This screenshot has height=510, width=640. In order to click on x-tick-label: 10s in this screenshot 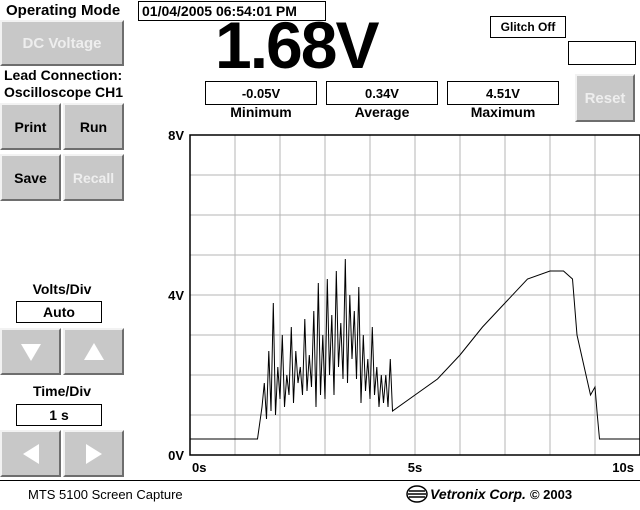, I will do `click(623, 467)`.